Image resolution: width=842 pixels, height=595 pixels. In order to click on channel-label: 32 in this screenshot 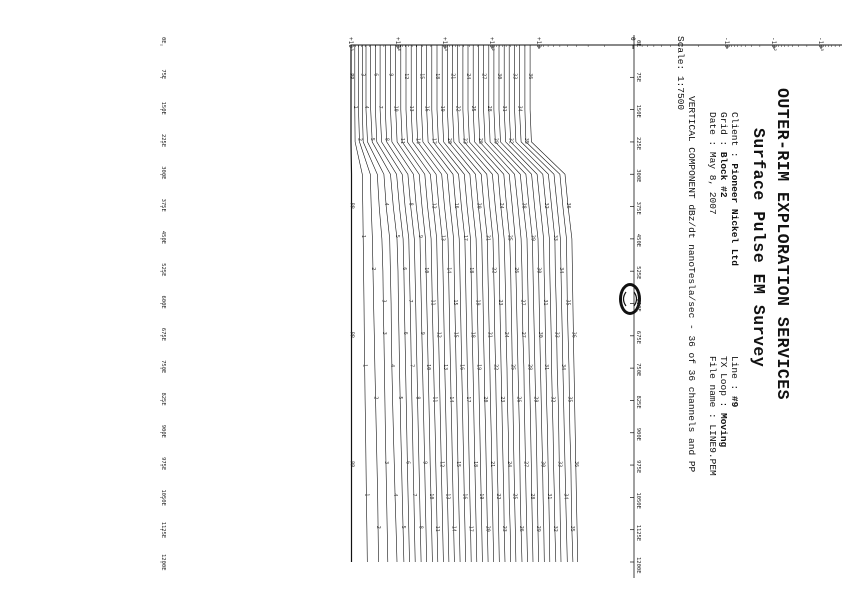, I will do `click(552, 399)`.